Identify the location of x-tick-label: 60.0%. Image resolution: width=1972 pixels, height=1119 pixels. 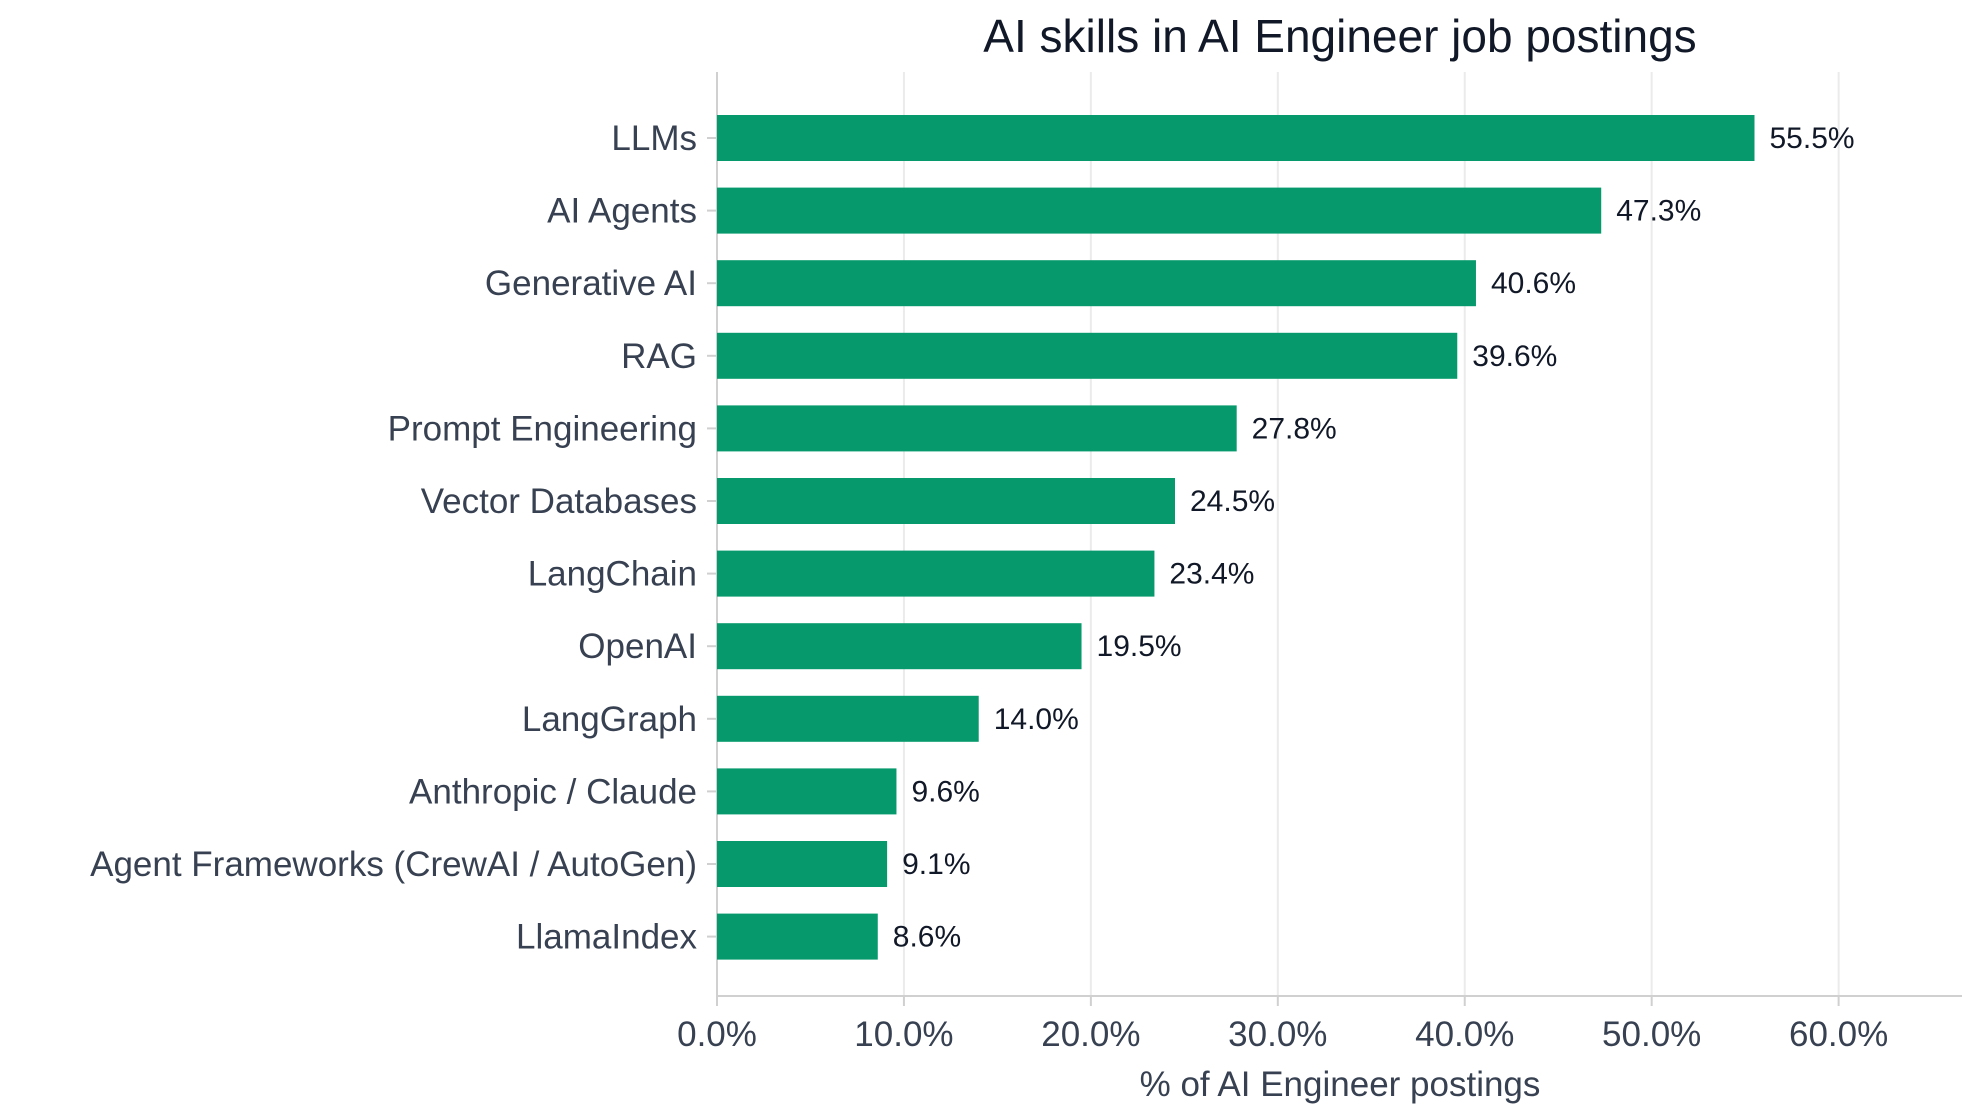
(1838, 1034).